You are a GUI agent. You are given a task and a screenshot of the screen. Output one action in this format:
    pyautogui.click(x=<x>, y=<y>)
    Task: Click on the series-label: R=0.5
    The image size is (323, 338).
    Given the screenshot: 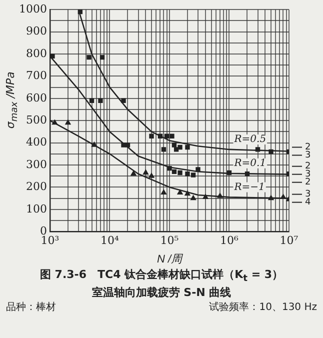 What is the action you would take?
    pyautogui.click(x=249, y=140)
    